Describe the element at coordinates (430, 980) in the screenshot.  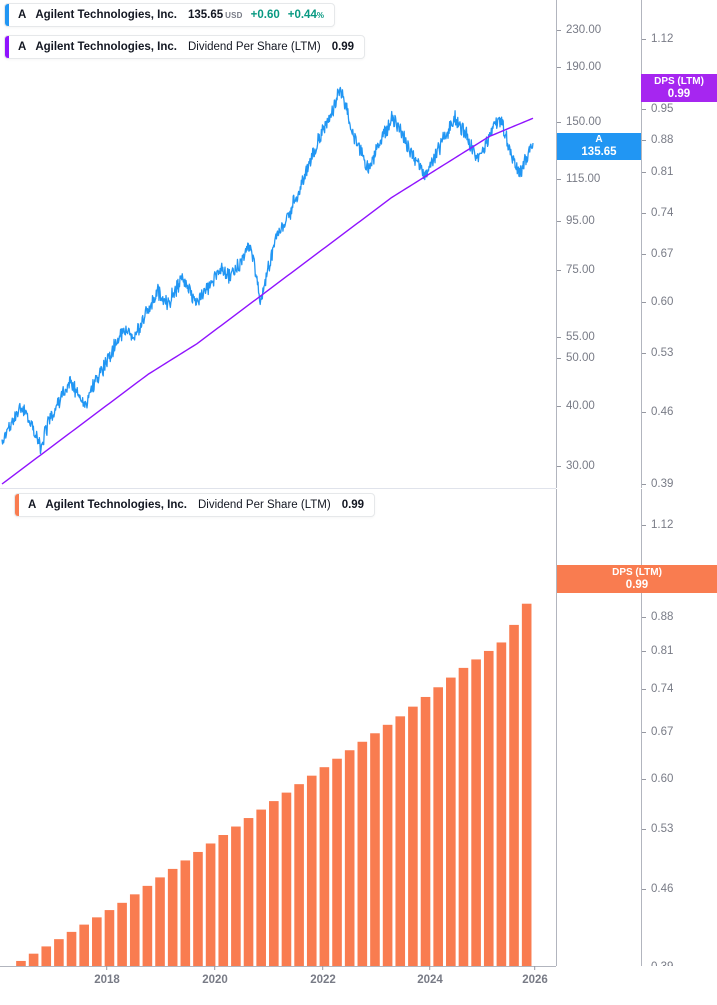
I see `time-axis-tick-label: 2024` at that location.